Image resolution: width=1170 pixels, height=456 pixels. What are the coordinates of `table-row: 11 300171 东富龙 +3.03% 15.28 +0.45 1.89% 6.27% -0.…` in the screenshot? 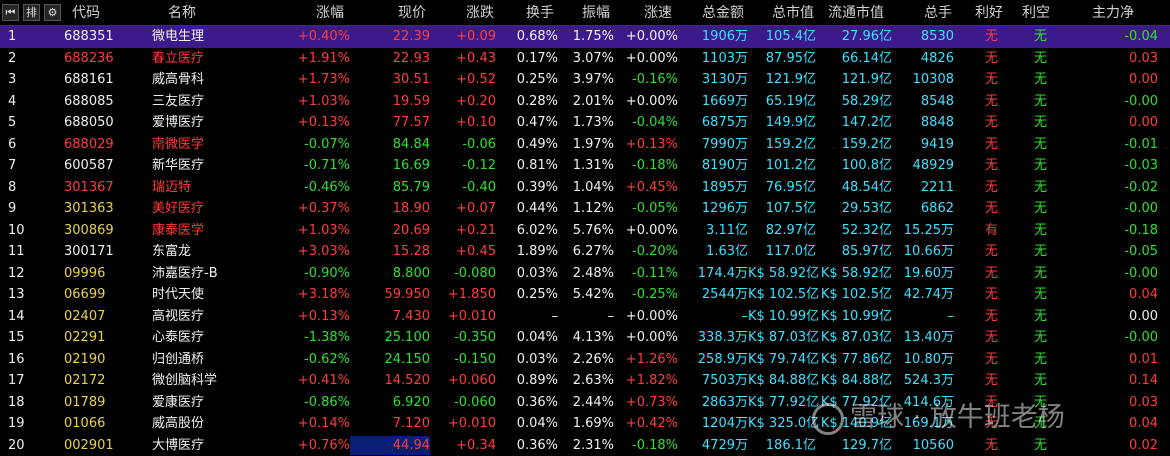 It's located at (585, 252).